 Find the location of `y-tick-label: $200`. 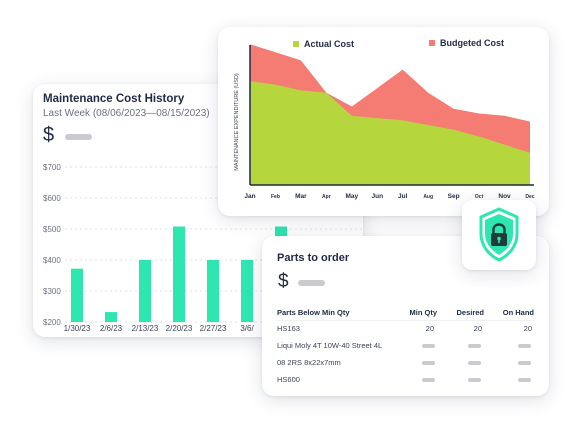

y-tick-label: $200 is located at coordinates (52, 322).